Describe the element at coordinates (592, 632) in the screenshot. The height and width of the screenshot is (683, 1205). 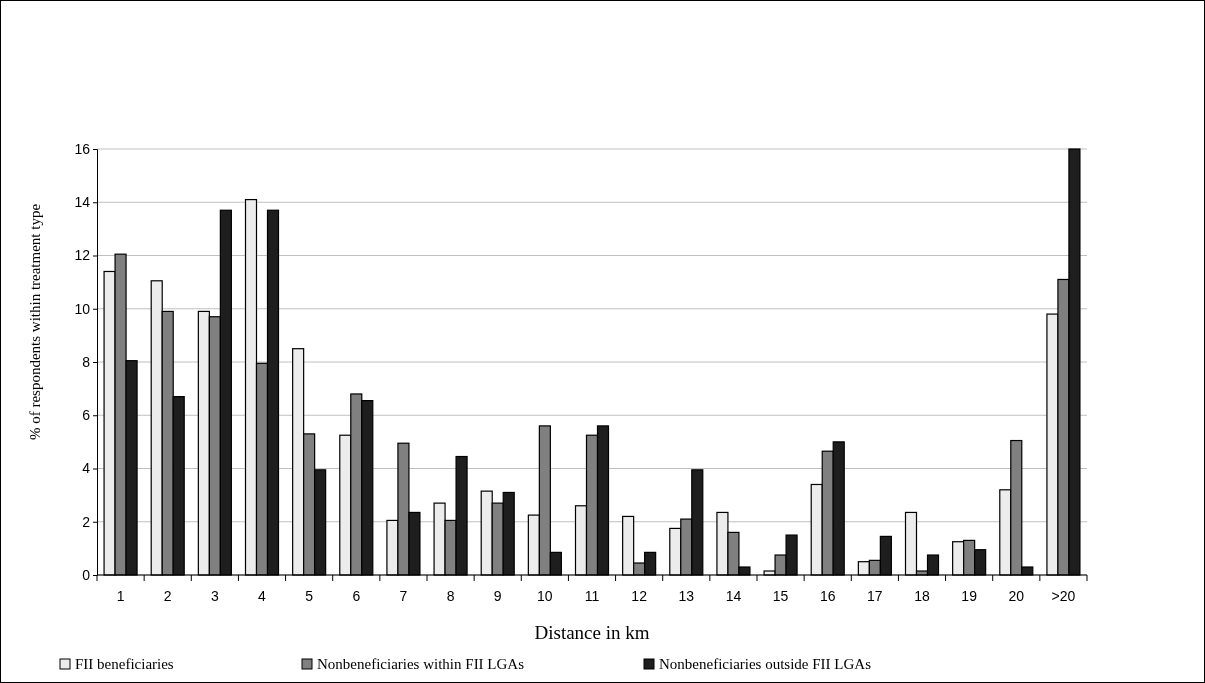
I see `x-axis-title: Distance in km` at that location.